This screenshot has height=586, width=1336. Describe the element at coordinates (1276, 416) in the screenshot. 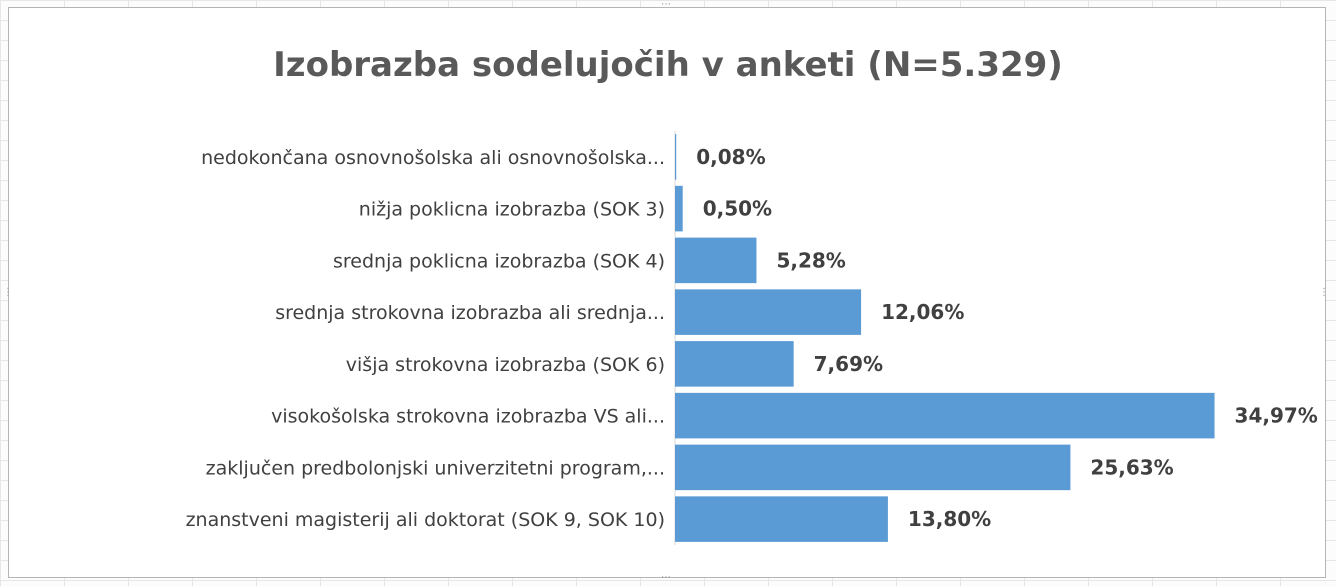

I see `data-label: 34,97%` at that location.